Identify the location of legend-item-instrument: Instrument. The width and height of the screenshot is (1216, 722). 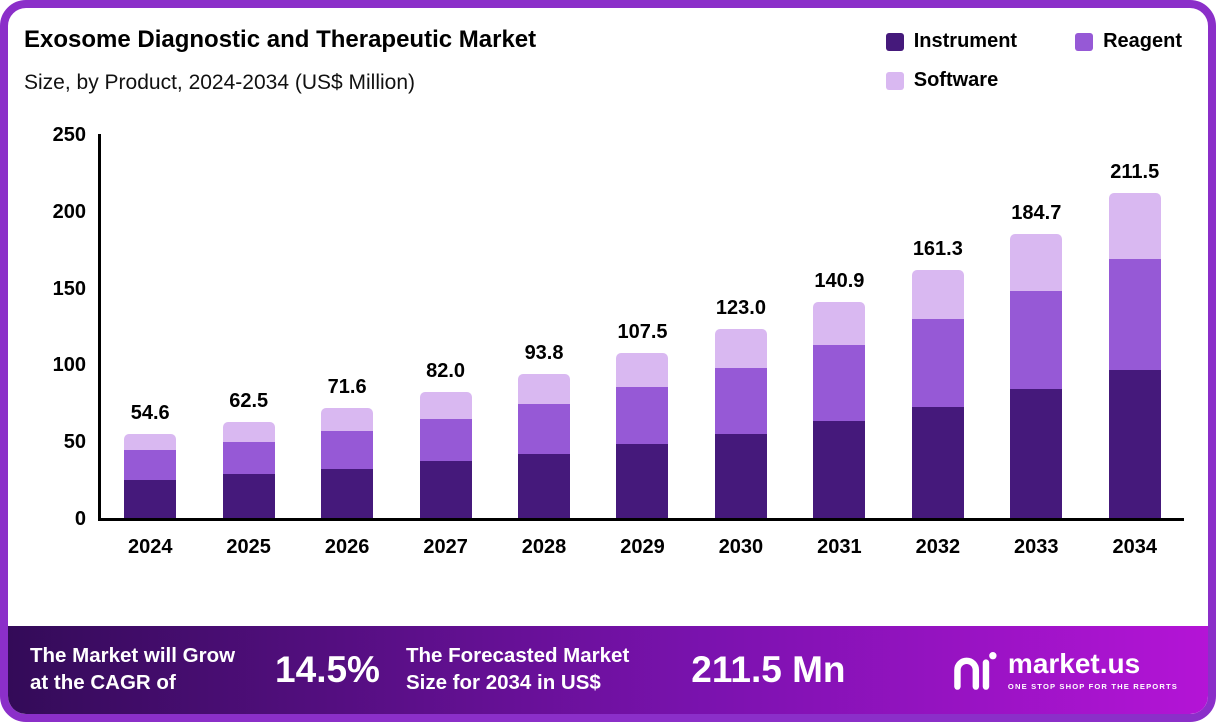
(951, 41).